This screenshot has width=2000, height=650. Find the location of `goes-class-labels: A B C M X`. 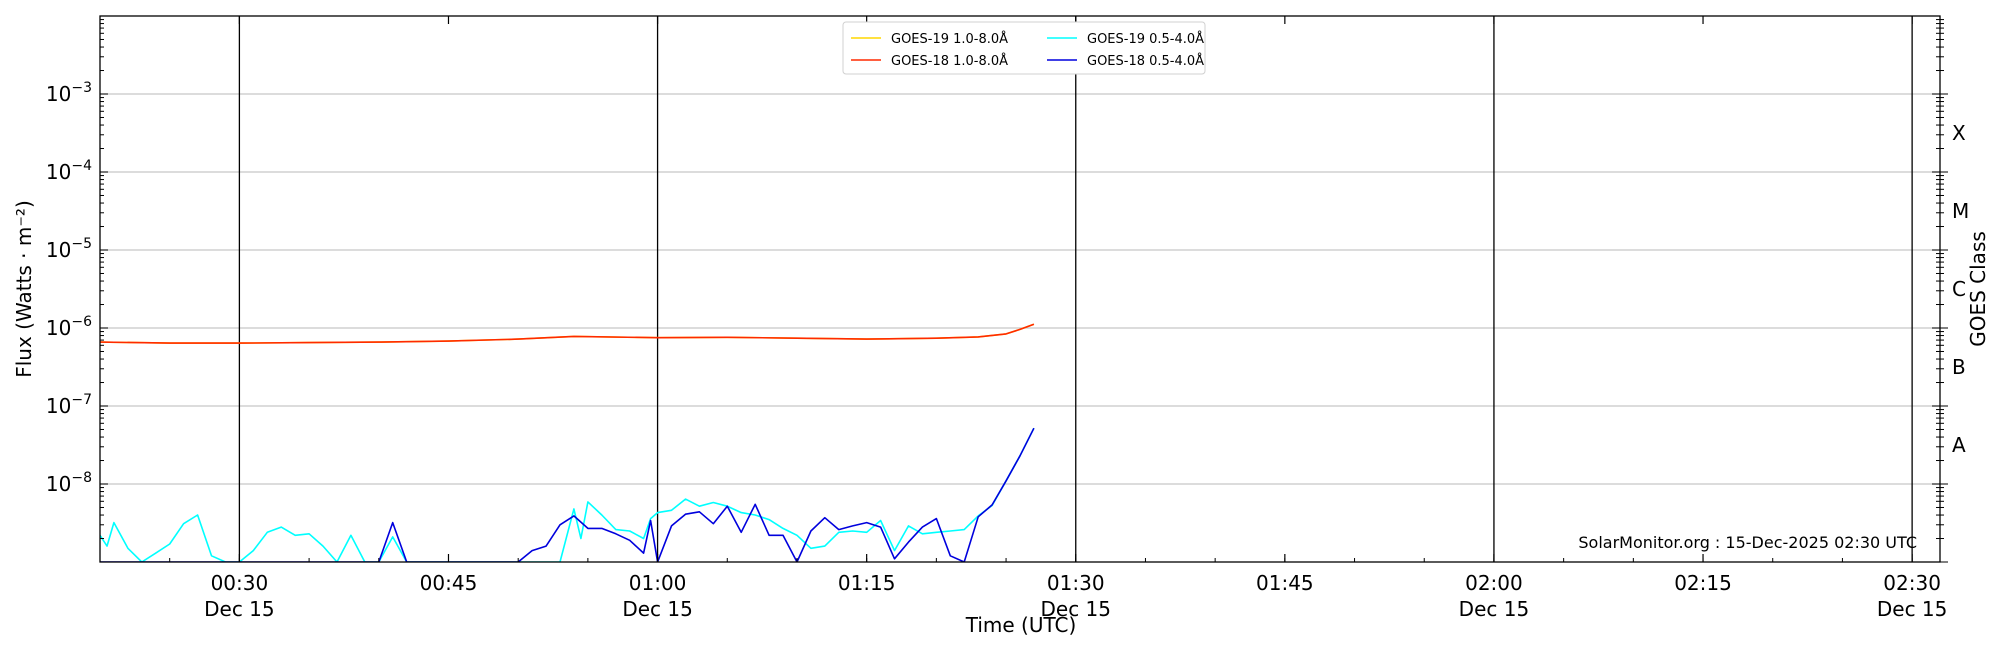

goes-class-labels: A B C M X is located at coordinates (1960, 289).